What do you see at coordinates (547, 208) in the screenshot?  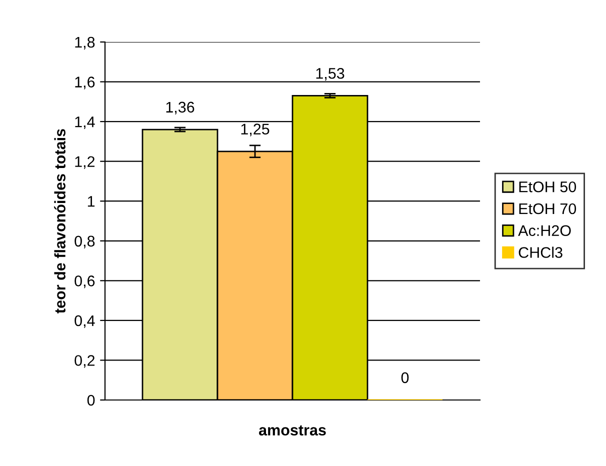 I see `legend-label: EtOH 70` at bounding box center [547, 208].